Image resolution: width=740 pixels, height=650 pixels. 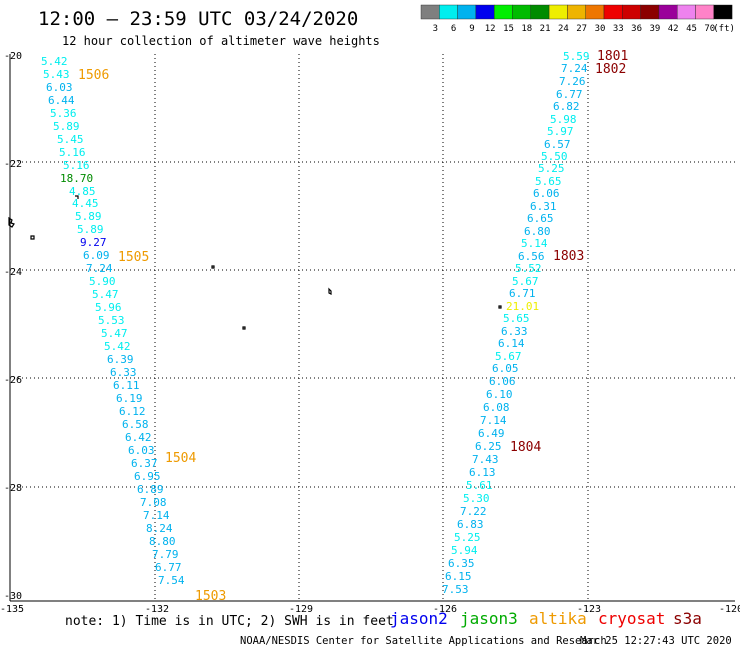 What do you see at coordinates (724, 29) in the screenshot?
I see `color-scale-label: (ft)` at bounding box center [724, 29].